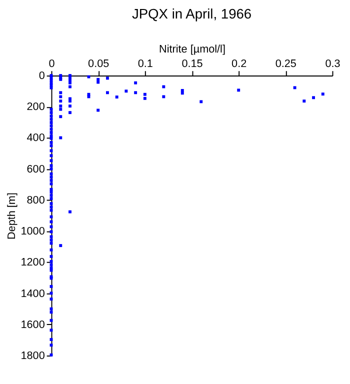  Describe the element at coordinates (35, 138) in the screenshot. I see `y-tick-label: 400` at that location.